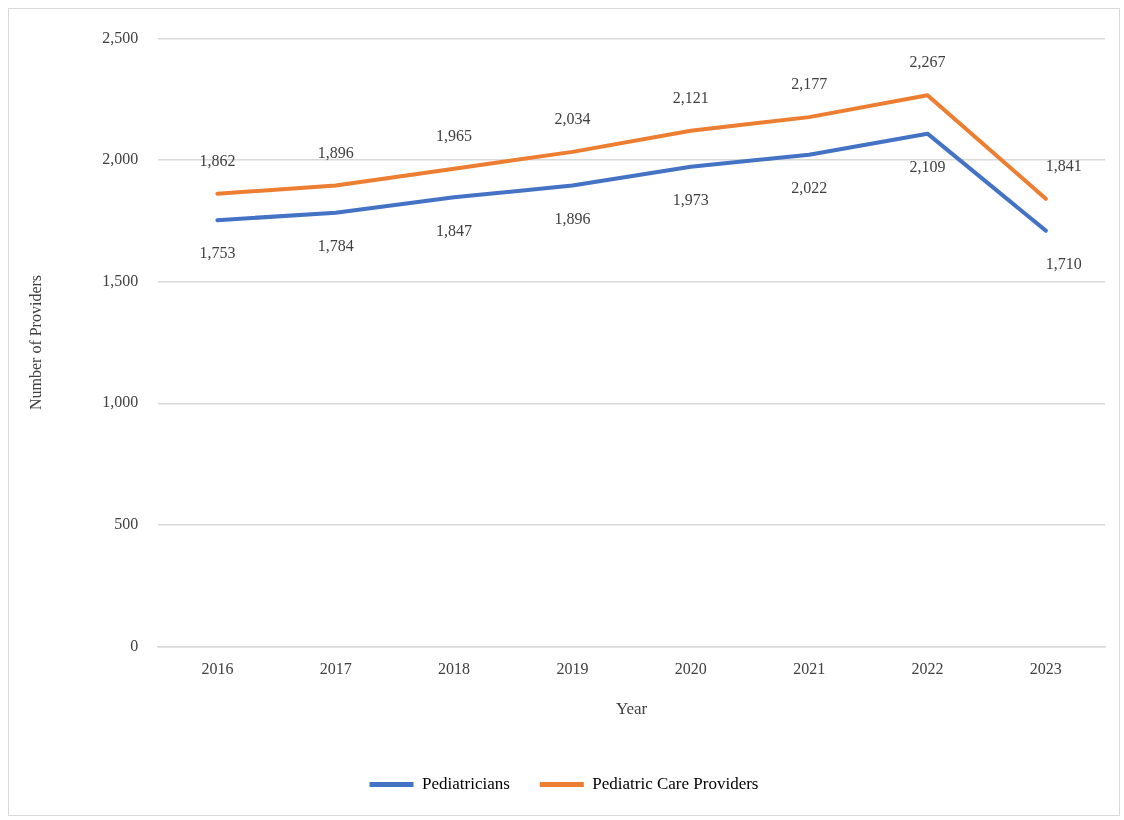 This screenshot has height=820, width=1124. What do you see at coordinates (675, 783) in the screenshot?
I see `legend-label: Pediatric Care Providers` at bounding box center [675, 783].